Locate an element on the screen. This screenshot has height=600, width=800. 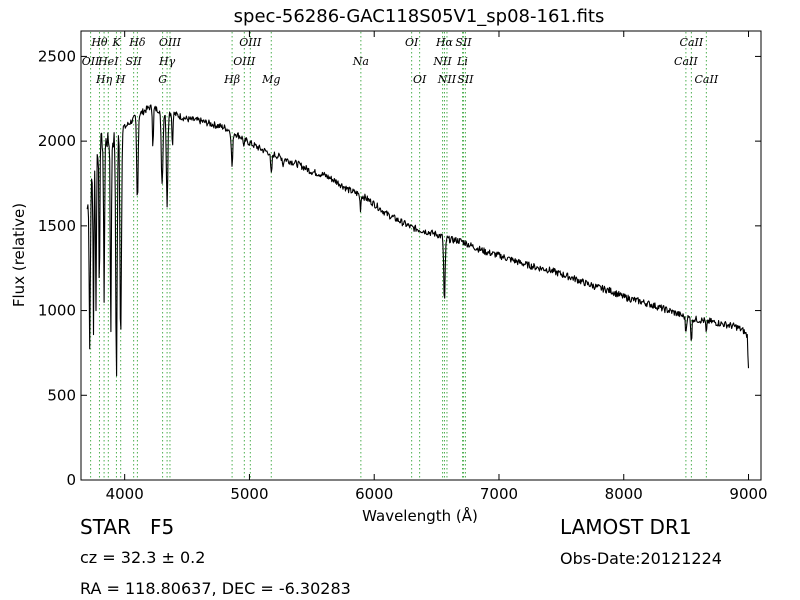
line-marker-label: Na is located at coordinates (360, 61).